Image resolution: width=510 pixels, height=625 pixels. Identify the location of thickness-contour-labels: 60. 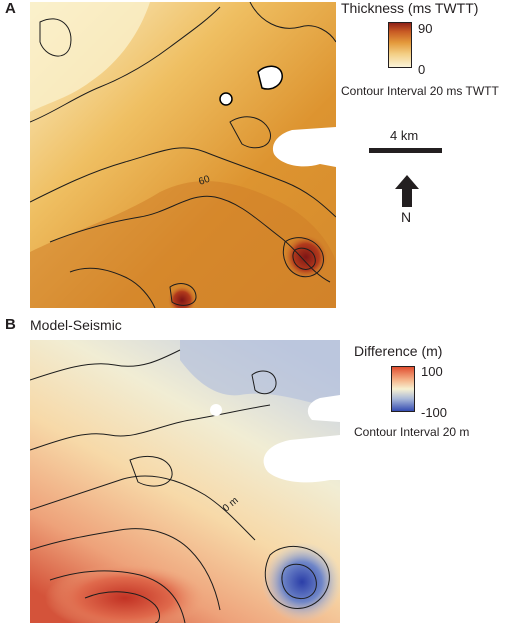
(204, 181).